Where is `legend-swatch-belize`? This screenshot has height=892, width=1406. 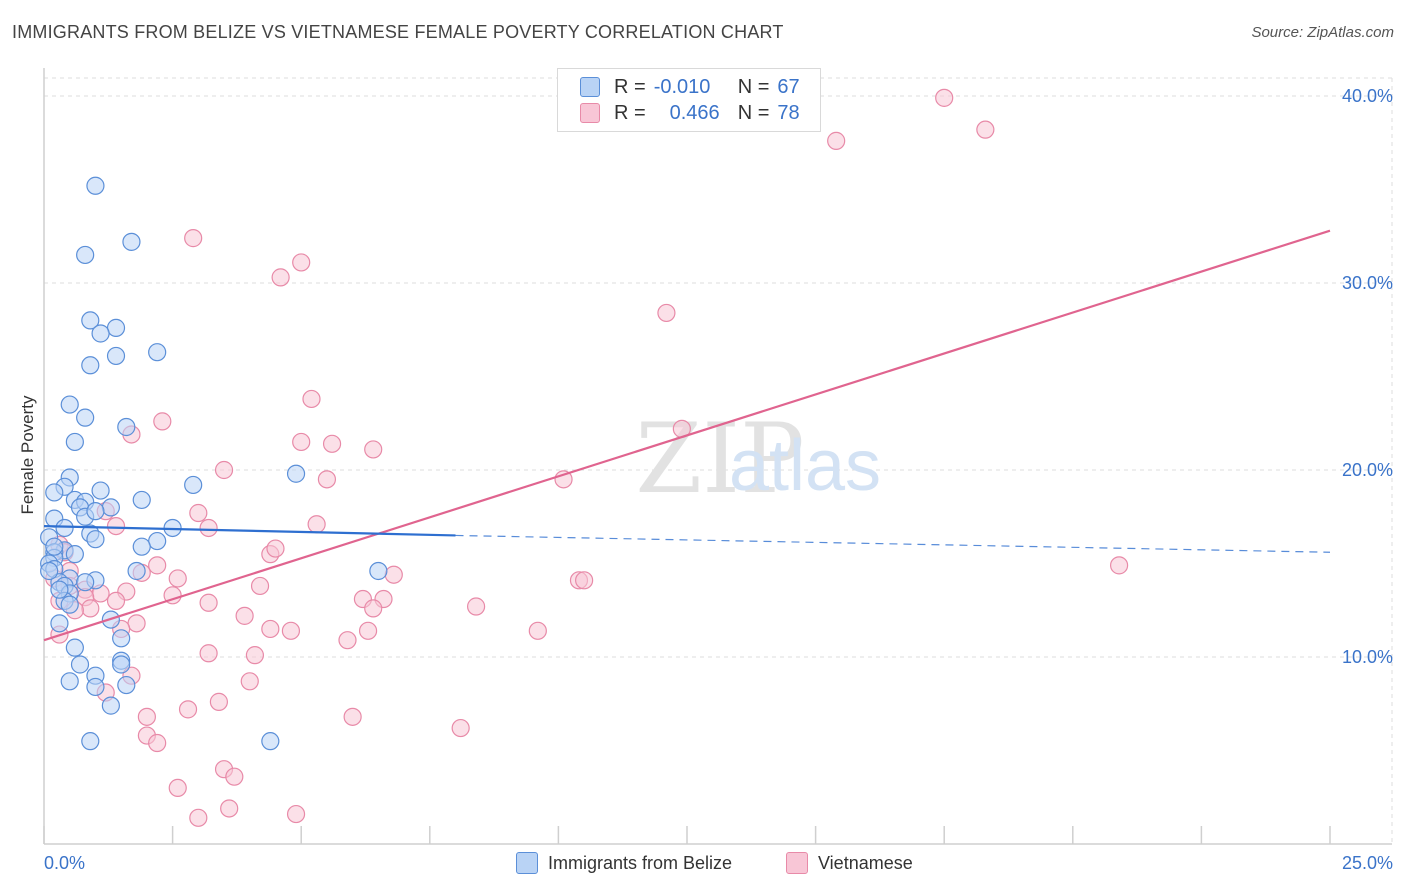 legend-swatch-belize is located at coordinates (590, 87).